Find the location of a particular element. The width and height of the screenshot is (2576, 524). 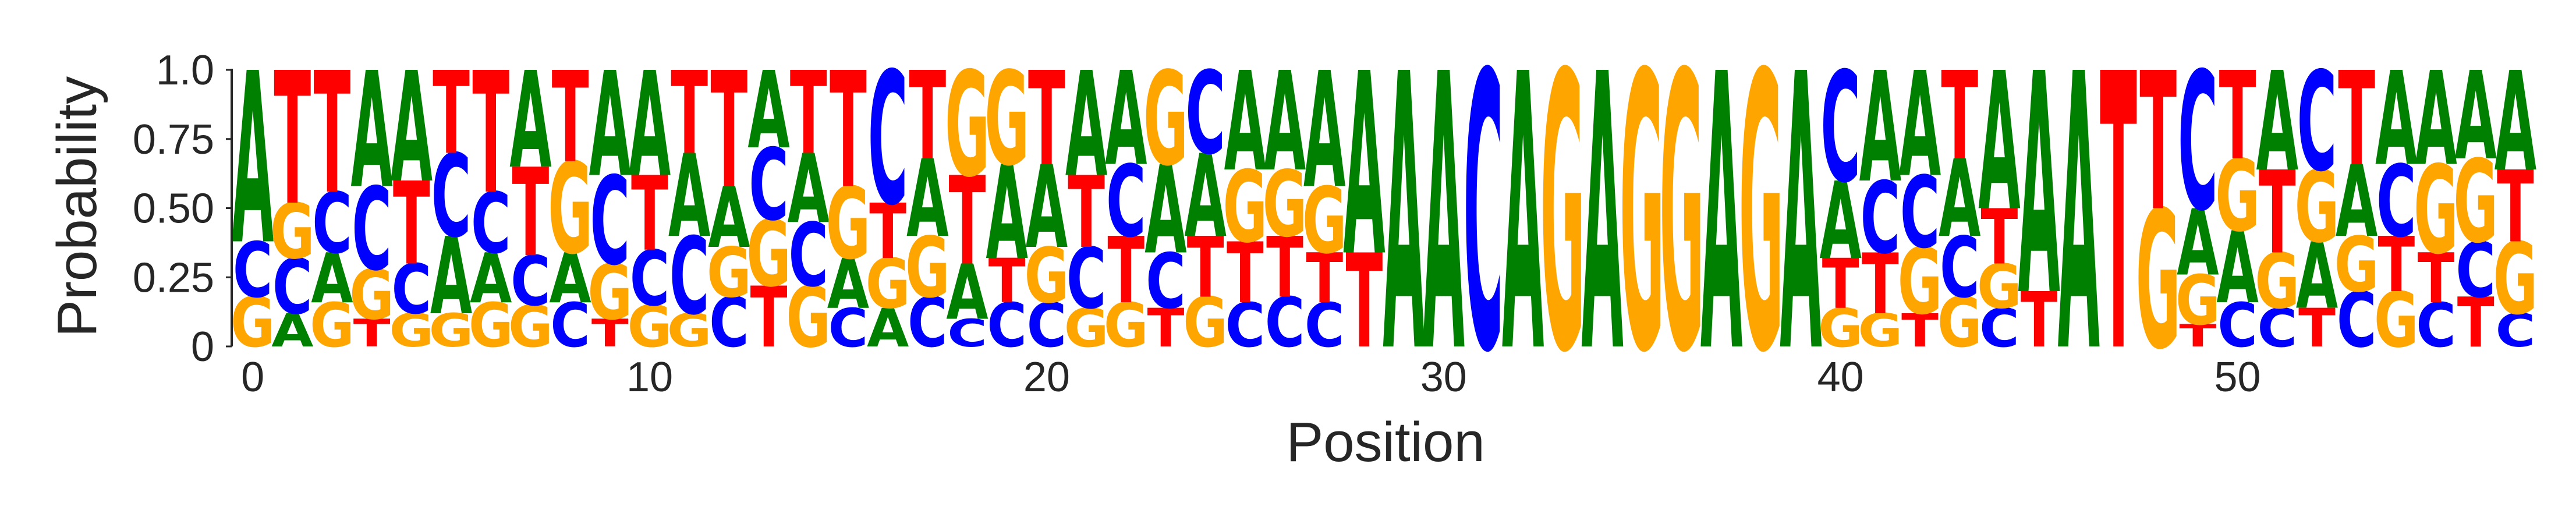

y-axis-ticks: 0 0.25 0.50 0.75 1.0 is located at coordinates (182, 208).